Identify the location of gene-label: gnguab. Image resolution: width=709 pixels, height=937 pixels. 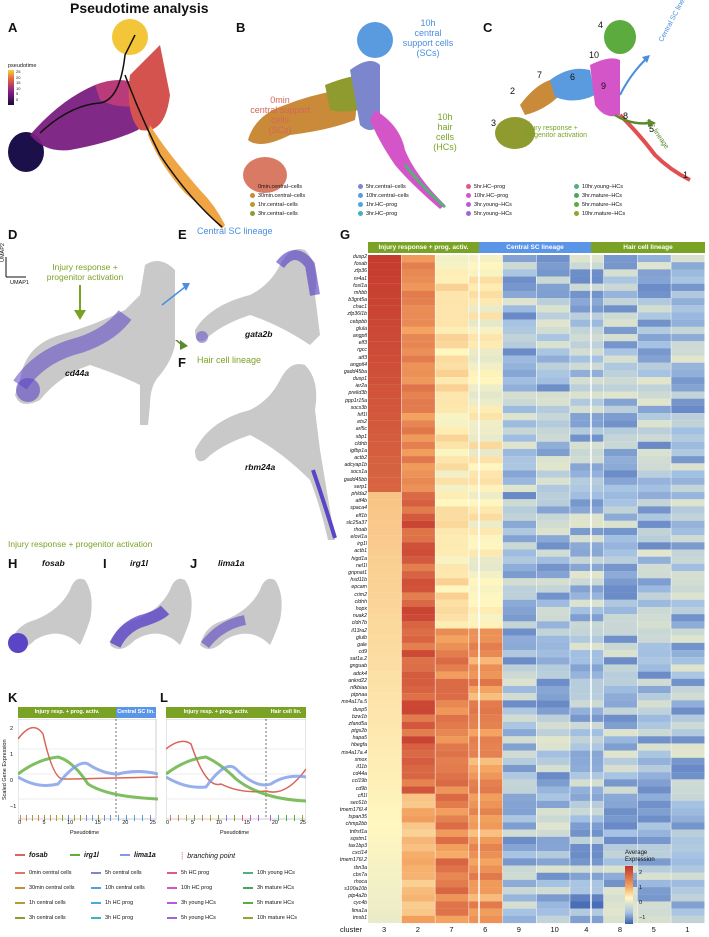
(358, 666).